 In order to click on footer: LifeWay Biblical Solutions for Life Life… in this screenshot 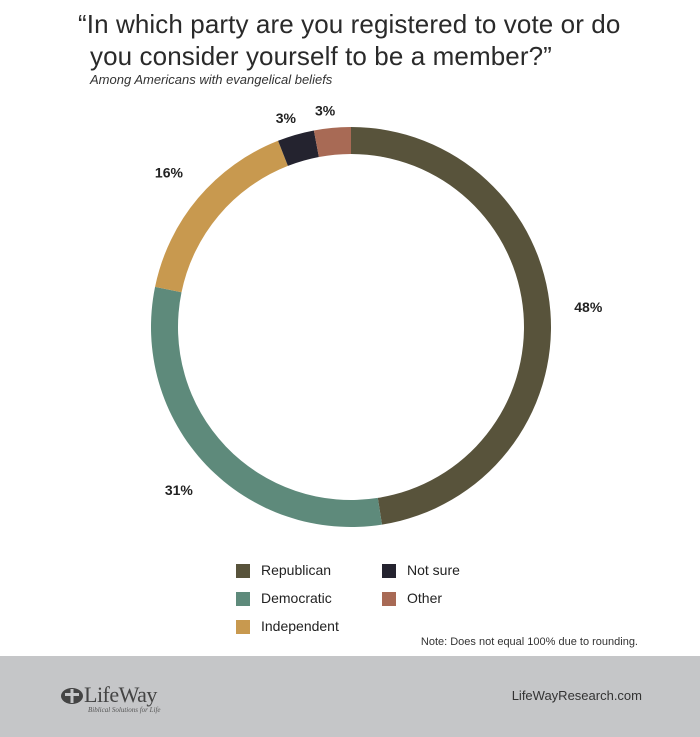, I will do `click(350, 696)`.